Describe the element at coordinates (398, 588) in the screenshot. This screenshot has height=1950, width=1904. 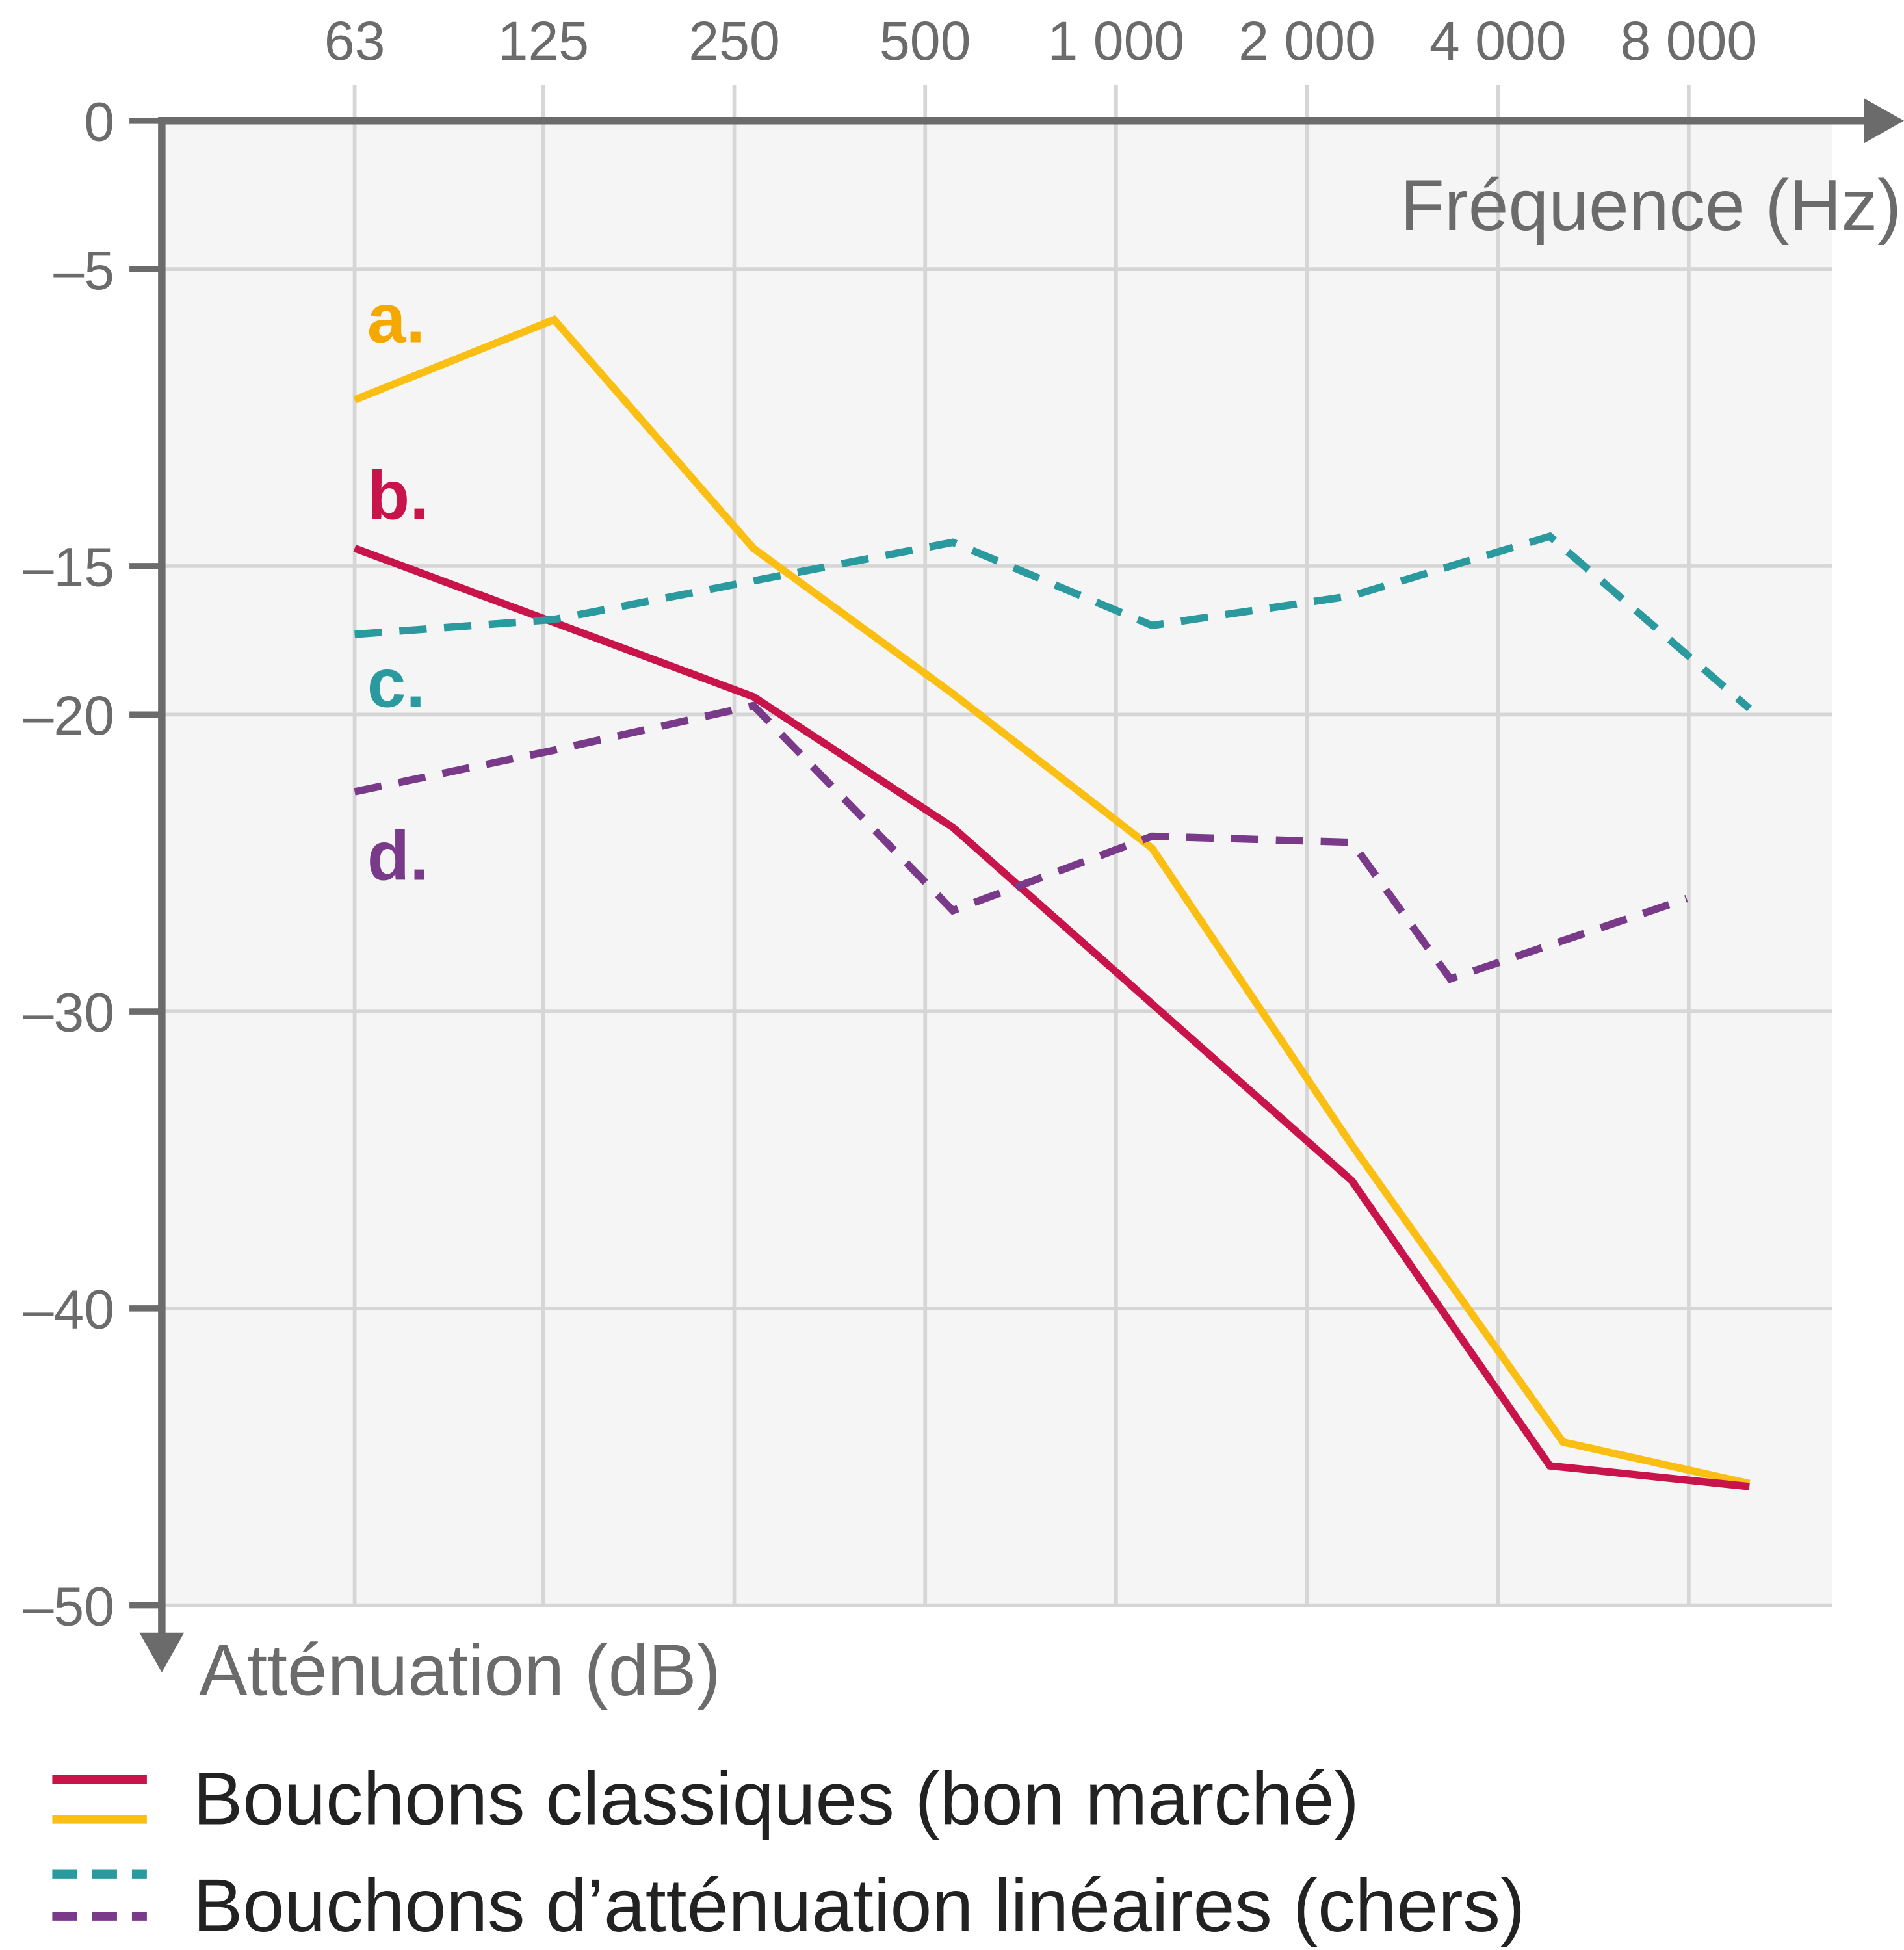
I see `series-labels: a. b. c. d.` at that location.